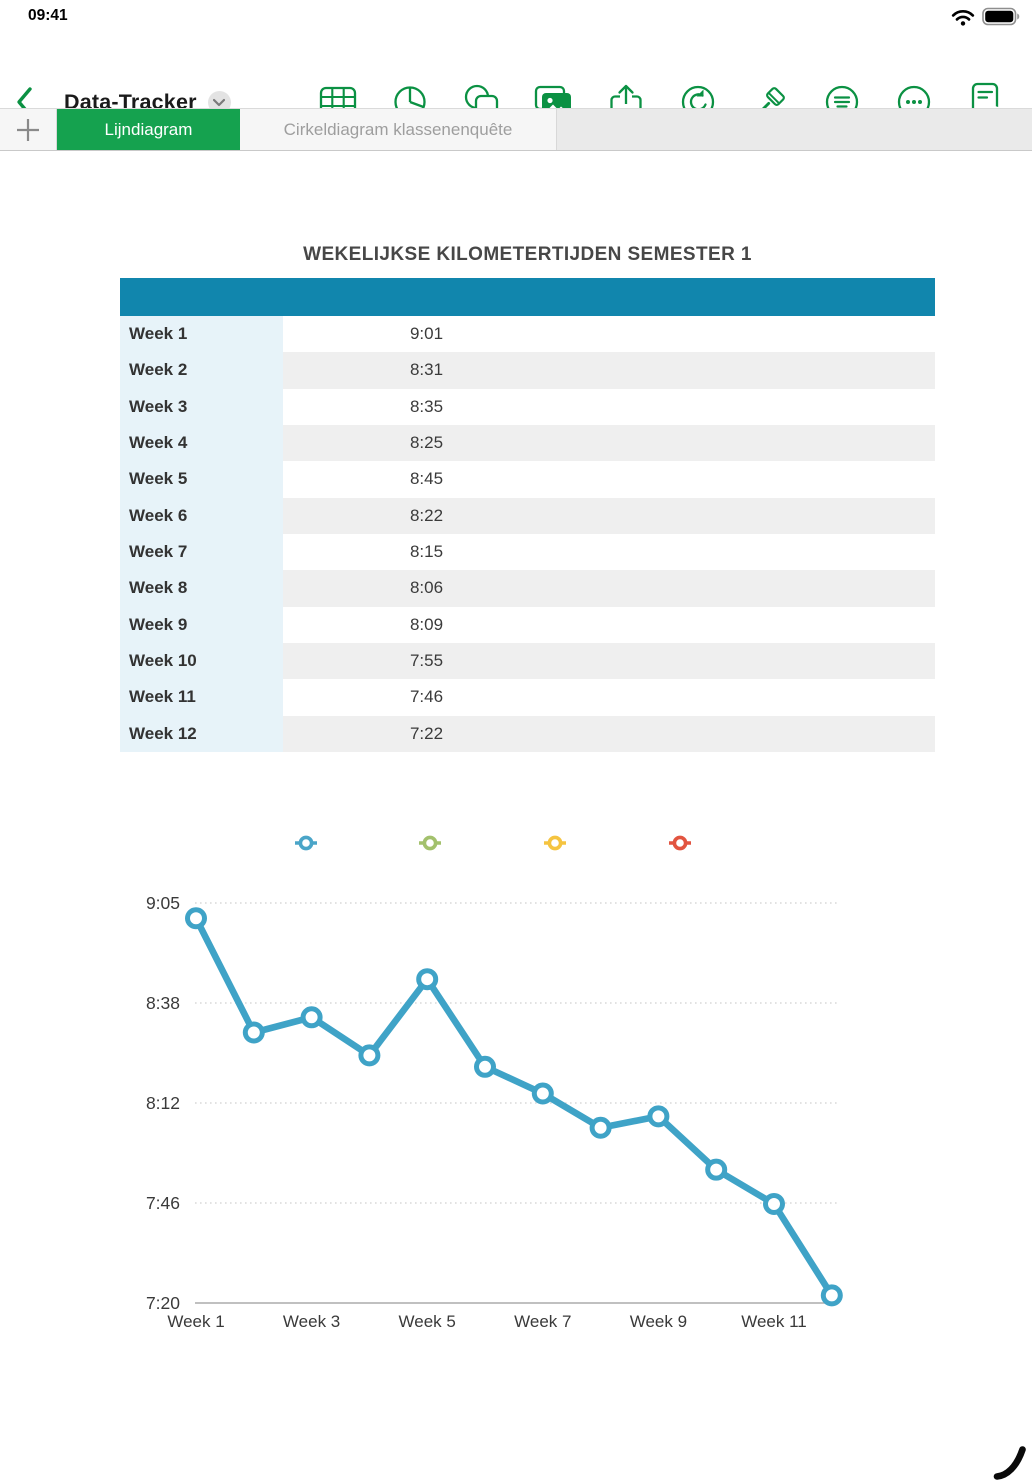  Describe the element at coordinates (527, 443) in the screenshot. I see `table-row: Week 4 8:25` at that location.